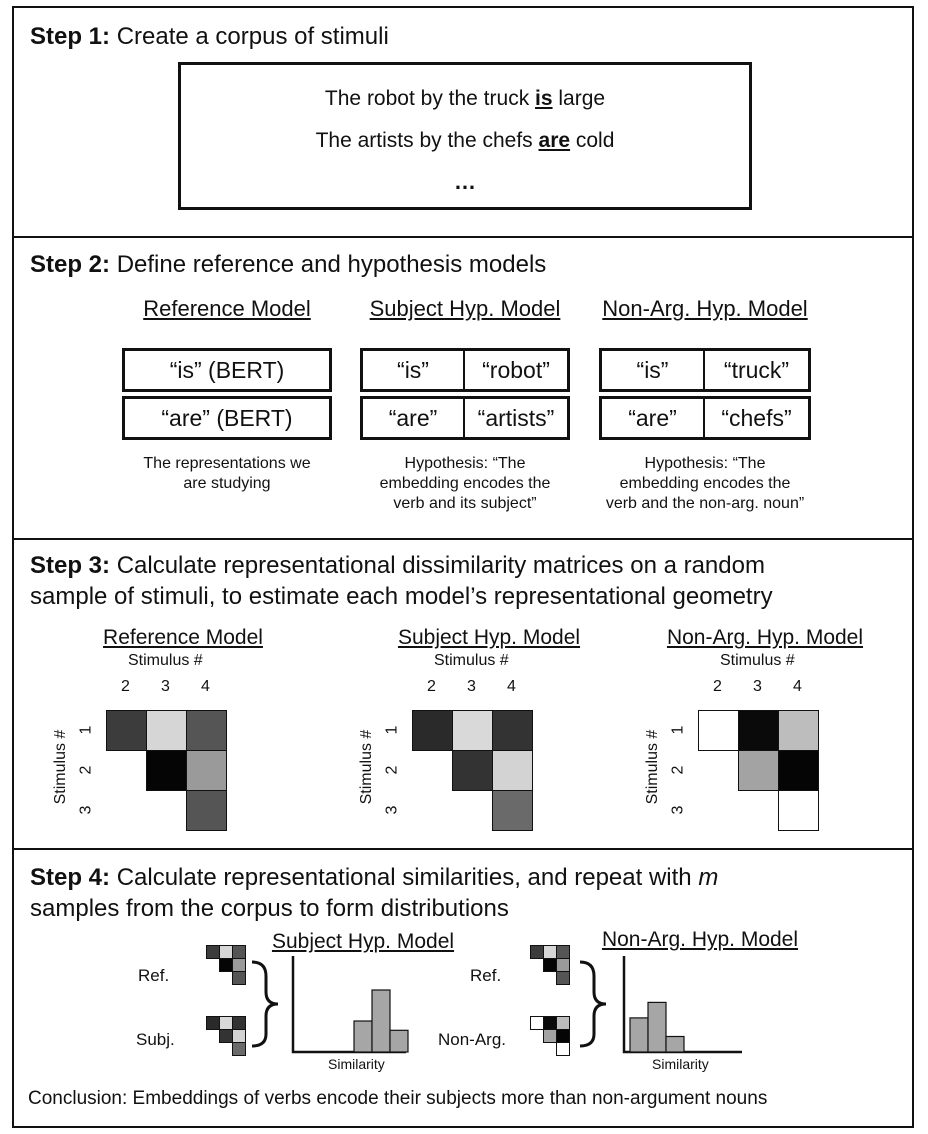  I want to click on nonarg-model-title: Non-Arg. Hyp. Model, so click(705, 308).